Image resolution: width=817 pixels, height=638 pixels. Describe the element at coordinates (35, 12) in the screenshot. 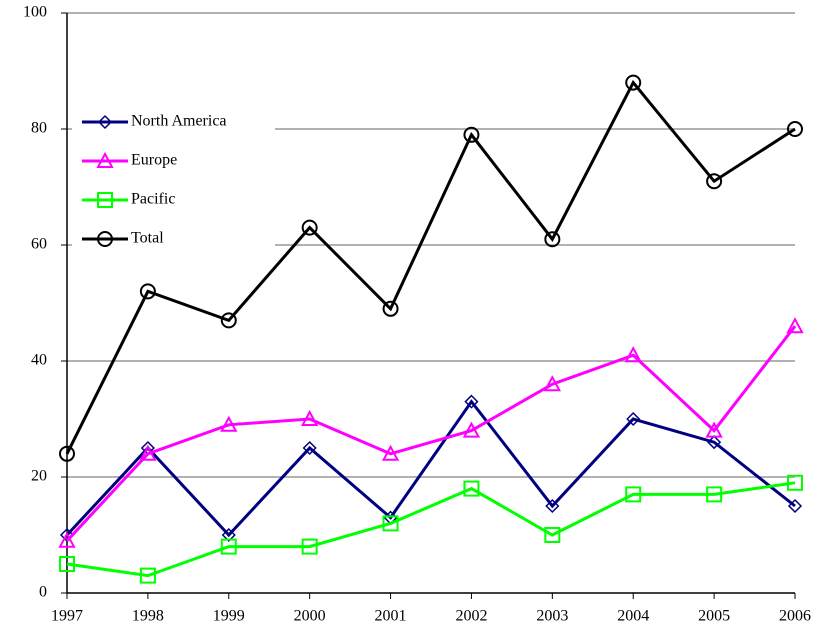

I see `y-tick-label: 100` at that location.